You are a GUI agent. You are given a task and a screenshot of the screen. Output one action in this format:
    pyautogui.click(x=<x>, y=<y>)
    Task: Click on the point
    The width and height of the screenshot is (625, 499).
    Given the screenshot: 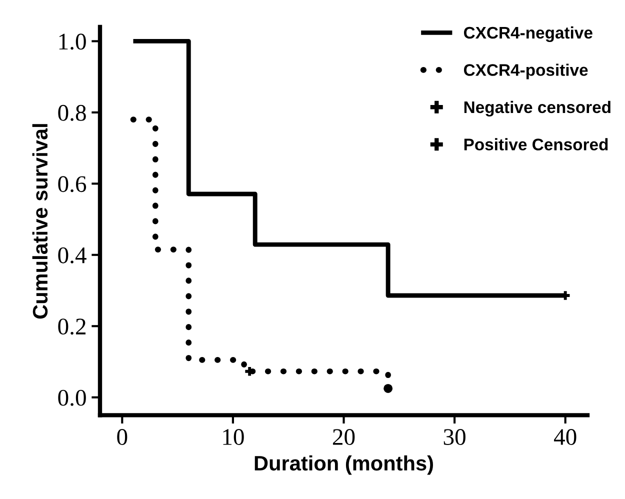 What is the action you would take?
    pyautogui.click(x=388, y=388)
    